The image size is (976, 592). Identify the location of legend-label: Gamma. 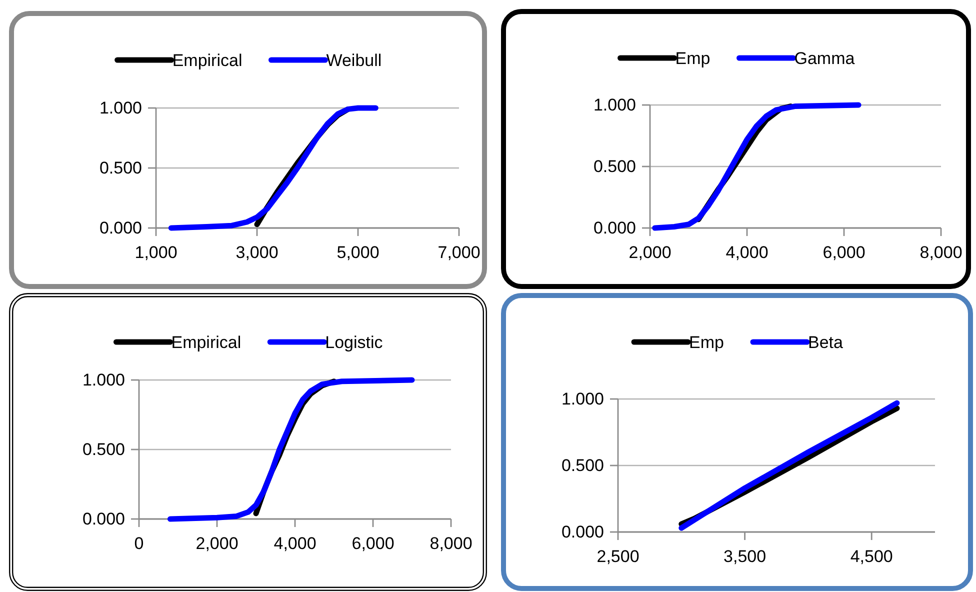
(825, 58).